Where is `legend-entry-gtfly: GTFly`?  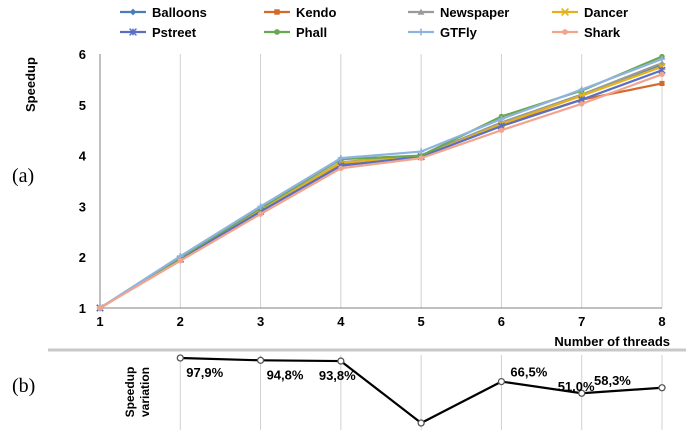
legend-entry-gtfly: GTFly is located at coordinates (443, 32).